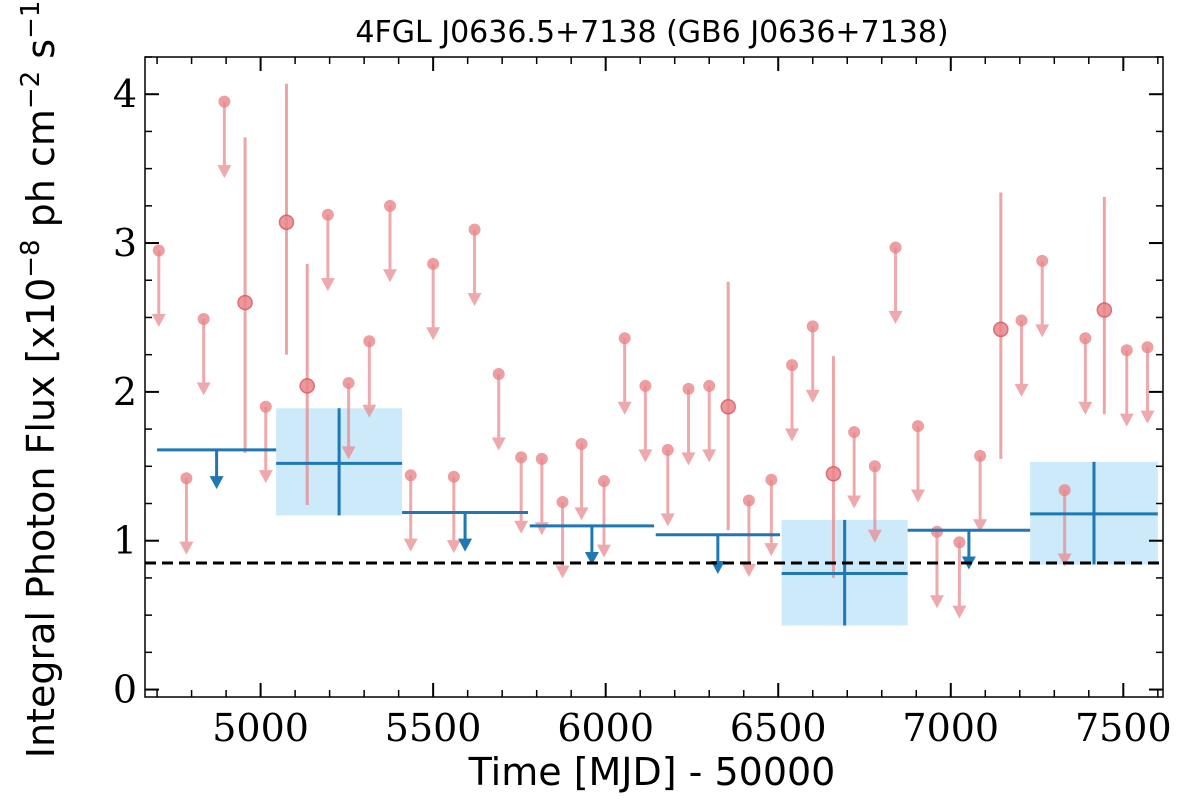  What do you see at coordinates (41, 174) in the screenshot?
I see `y-axis-label-part: ph cm` at bounding box center [41, 174].